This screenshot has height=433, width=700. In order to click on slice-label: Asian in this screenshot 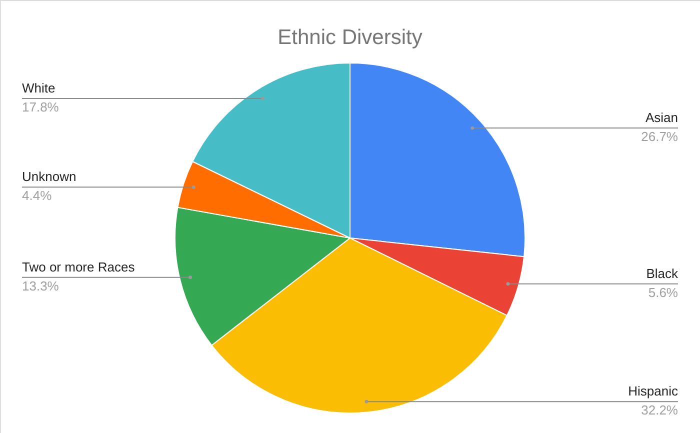, I will do `click(661, 118)`.